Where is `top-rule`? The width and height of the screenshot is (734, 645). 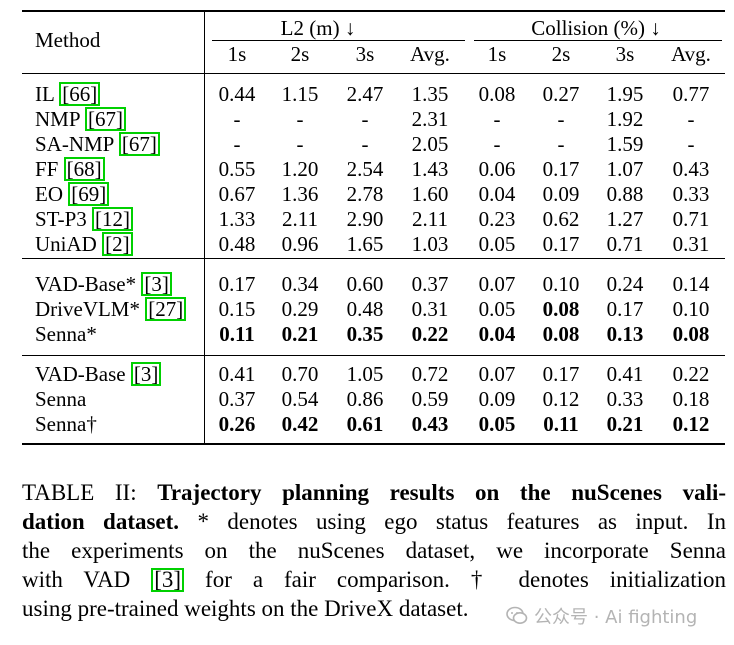
top-rule is located at coordinates (373, 11).